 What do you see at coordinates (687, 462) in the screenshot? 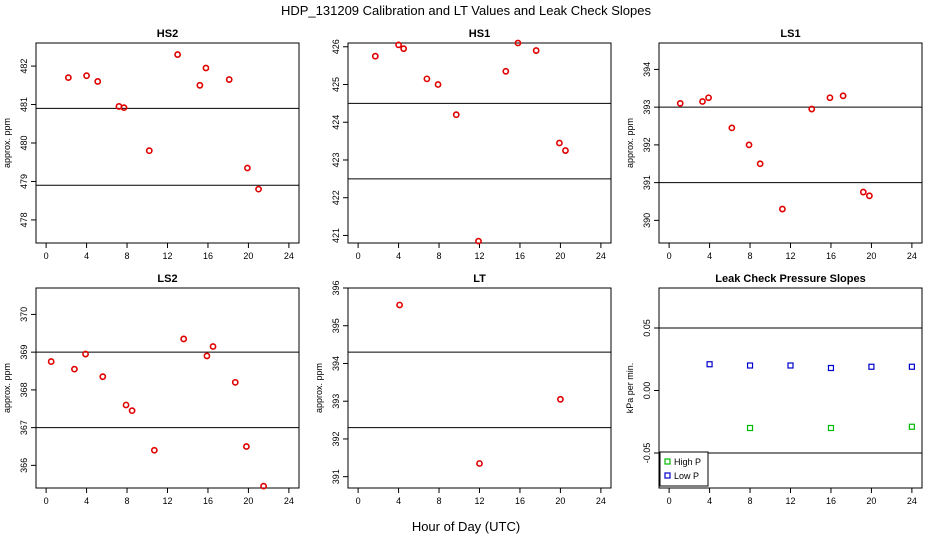
I see `legend-entry: High P` at bounding box center [687, 462].